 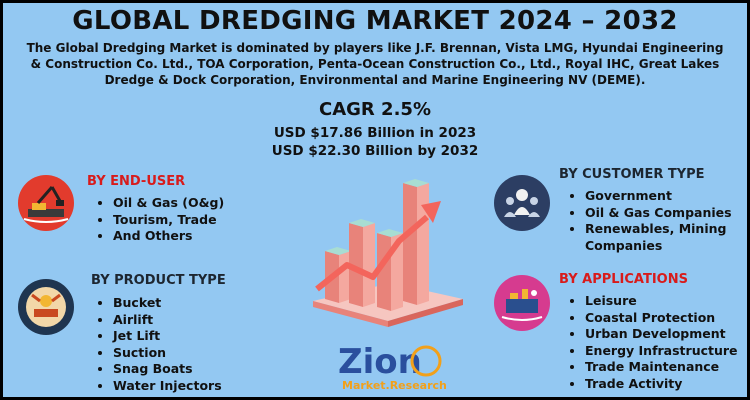 I want to click on list-item: Oil & Gas (O&g), so click(x=168, y=203).